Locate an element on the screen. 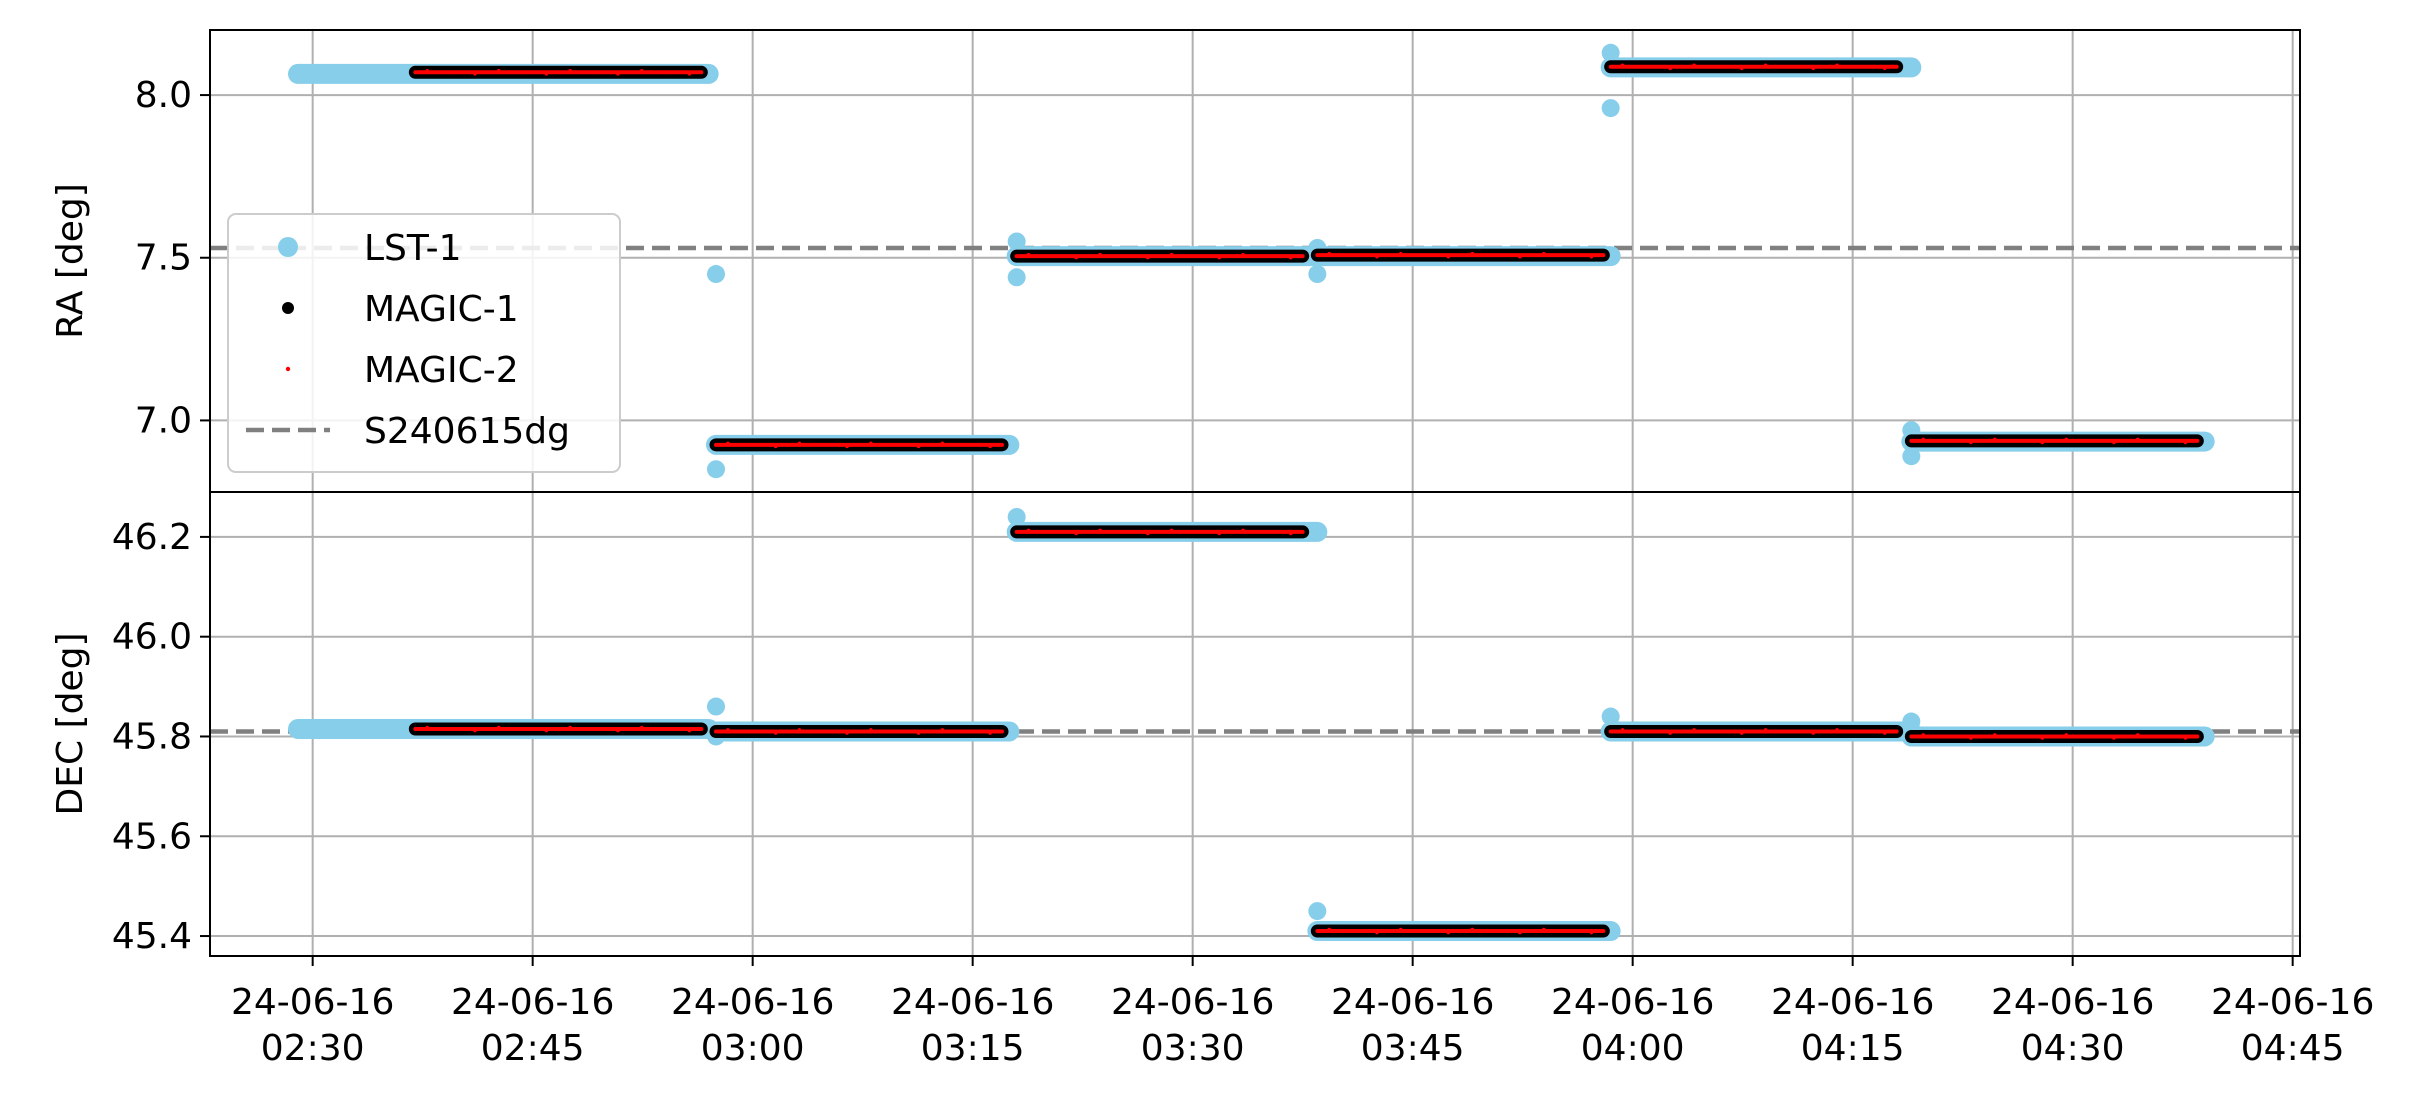 The height and width of the screenshot is (1099, 2418). x-tick-label-time: 02:45 is located at coordinates (533, 1048).